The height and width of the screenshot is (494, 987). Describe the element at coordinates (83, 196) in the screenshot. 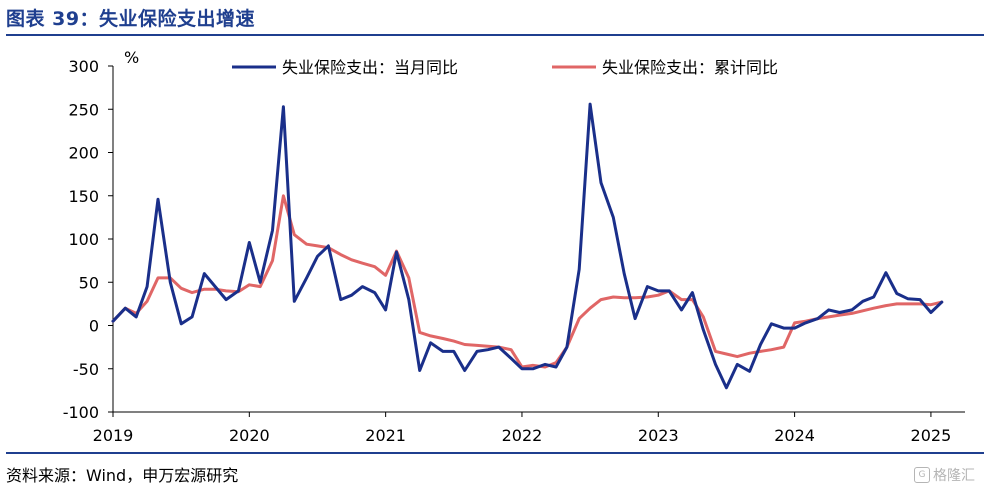

I see `y-tick-label: 150` at that location.